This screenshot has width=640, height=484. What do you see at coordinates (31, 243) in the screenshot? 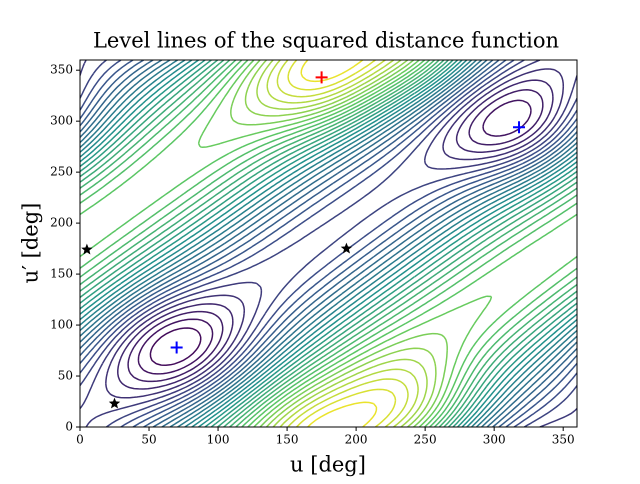
I see `y-axis-label: u′ [deg]` at bounding box center [31, 243].